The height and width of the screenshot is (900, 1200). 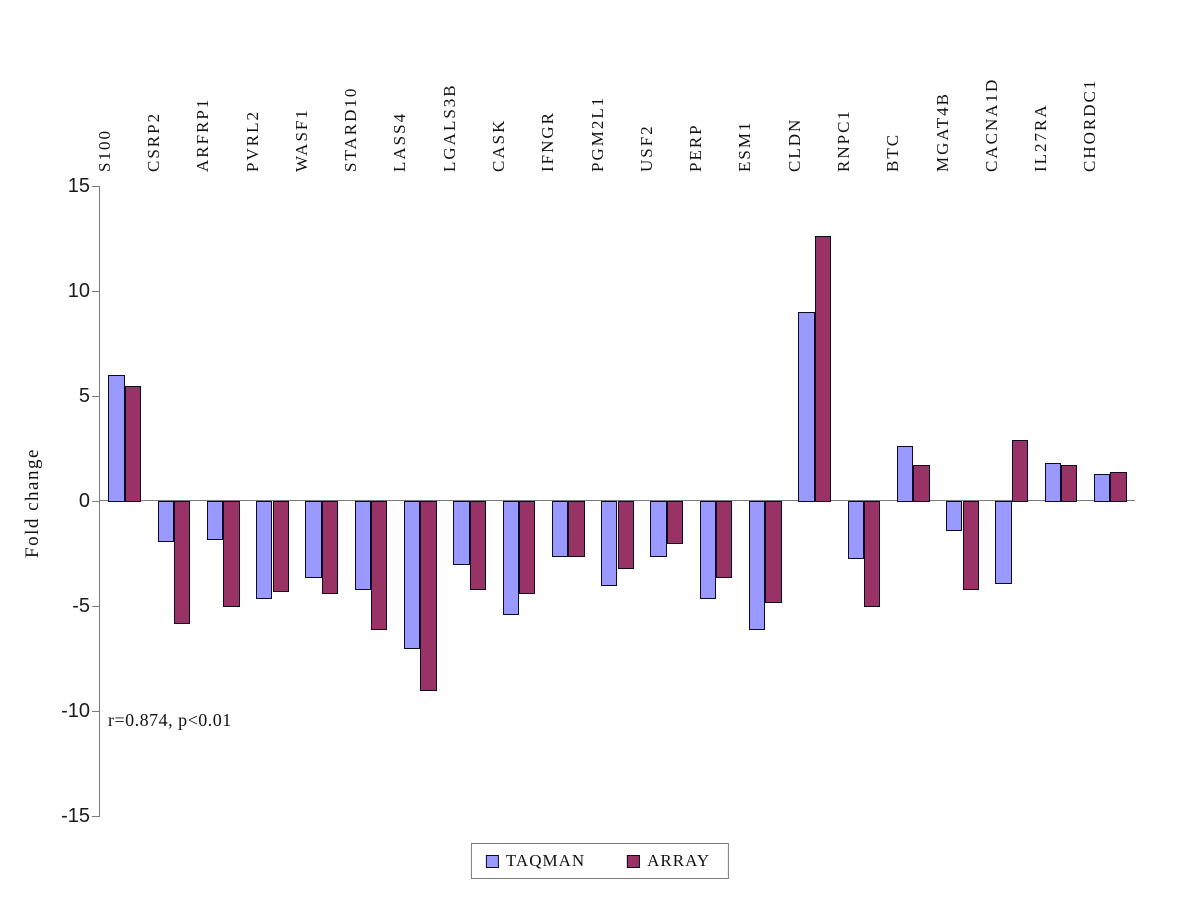 What do you see at coordinates (1069, 483) in the screenshot?
I see `bar-array-il27ra` at bounding box center [1069, 483].